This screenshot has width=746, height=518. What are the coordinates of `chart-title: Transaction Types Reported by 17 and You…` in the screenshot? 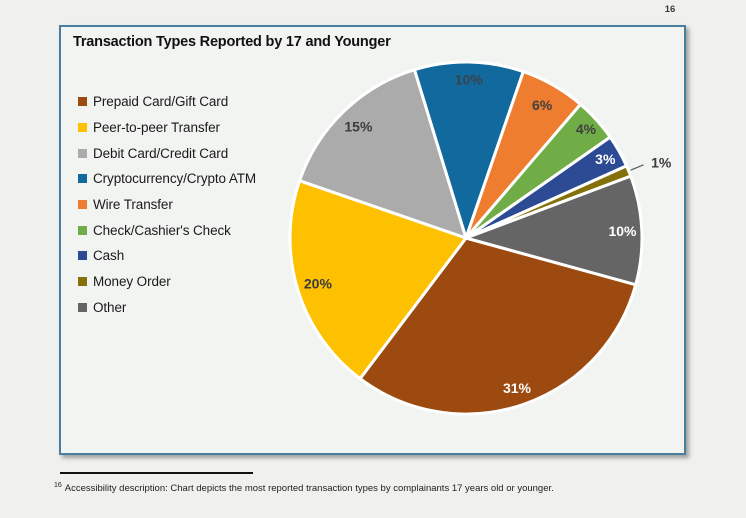 It's located at (232, 42).